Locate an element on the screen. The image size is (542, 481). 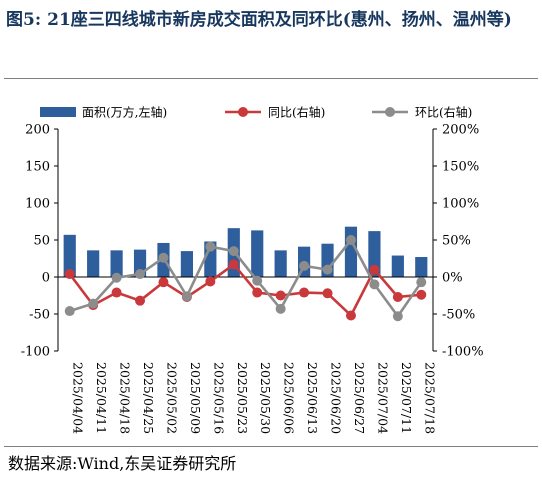
x-tick-label: 2025/07/04 is located at coordinates (382, 398).